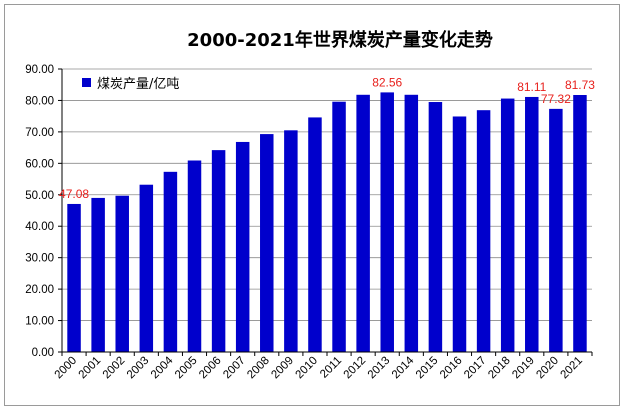  What do you see at coordinates (39, 227) in the screenshot?
I see `y-tick-label: 40.00` at bounding box center [39, 227].